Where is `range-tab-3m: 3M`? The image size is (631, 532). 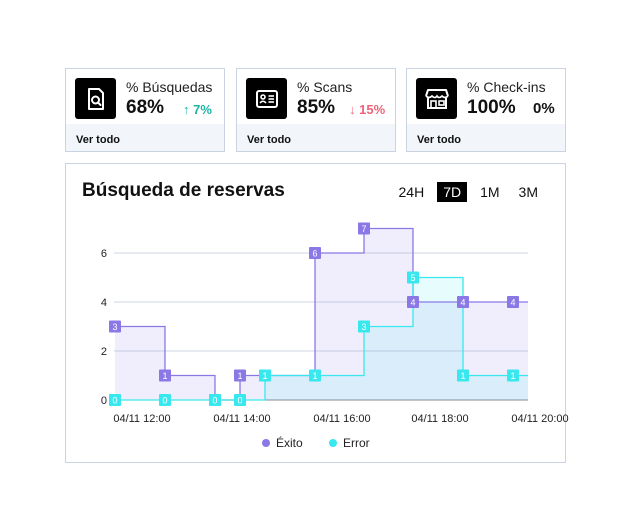
range-tab-3m: 3M is located at coordinates (528, 192).